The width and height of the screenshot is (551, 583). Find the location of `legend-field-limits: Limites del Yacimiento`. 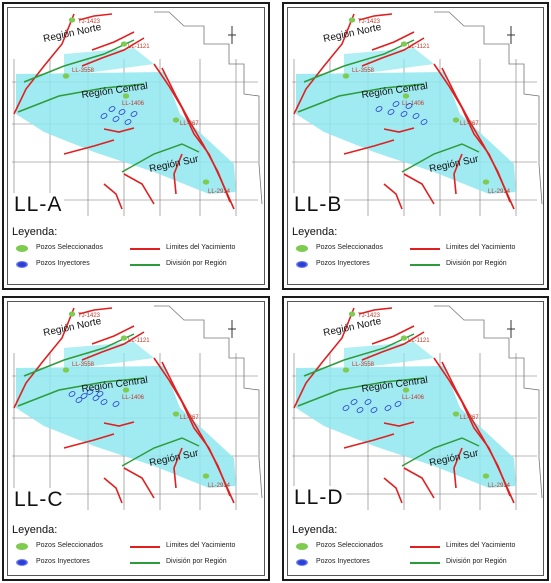

legend-field-limits: Limites del Yacimiento is located at coordinates (201, 545).